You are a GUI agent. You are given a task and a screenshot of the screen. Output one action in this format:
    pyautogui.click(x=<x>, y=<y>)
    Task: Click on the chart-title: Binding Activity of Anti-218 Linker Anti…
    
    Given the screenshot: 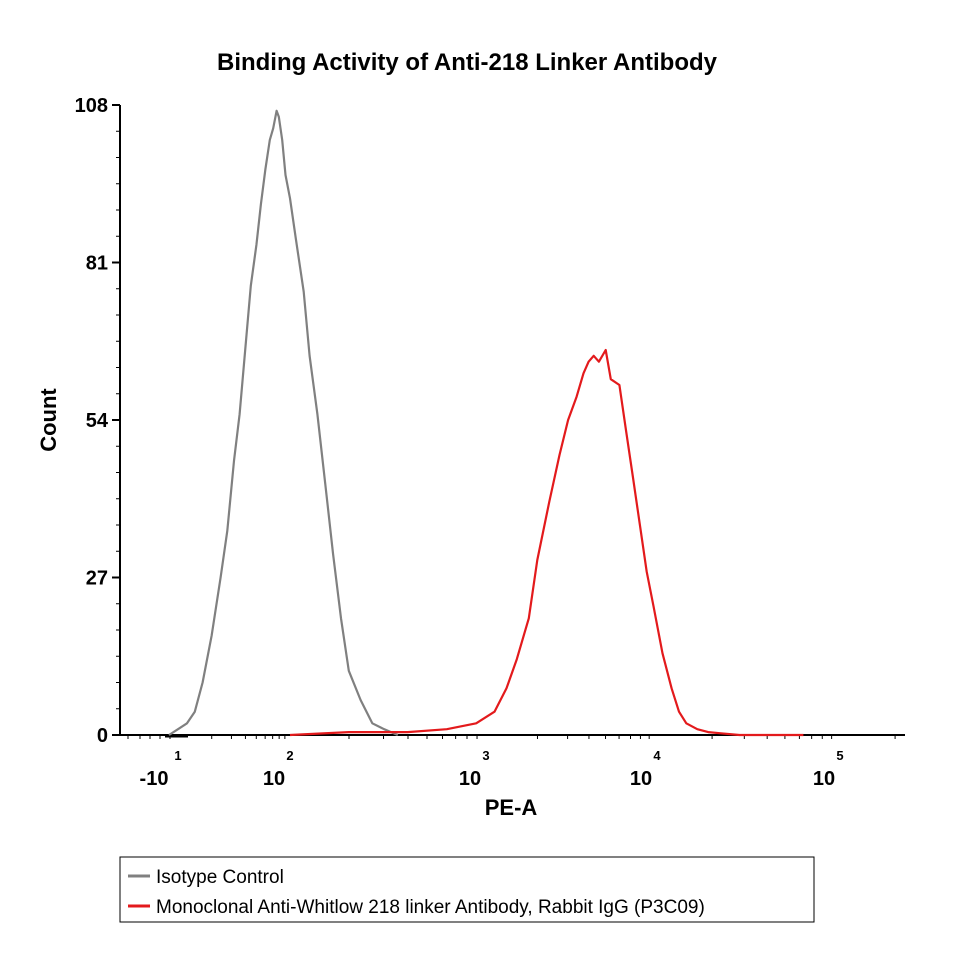 What is the action you would take?
    pyautogui.click(x=467, y=62)
    